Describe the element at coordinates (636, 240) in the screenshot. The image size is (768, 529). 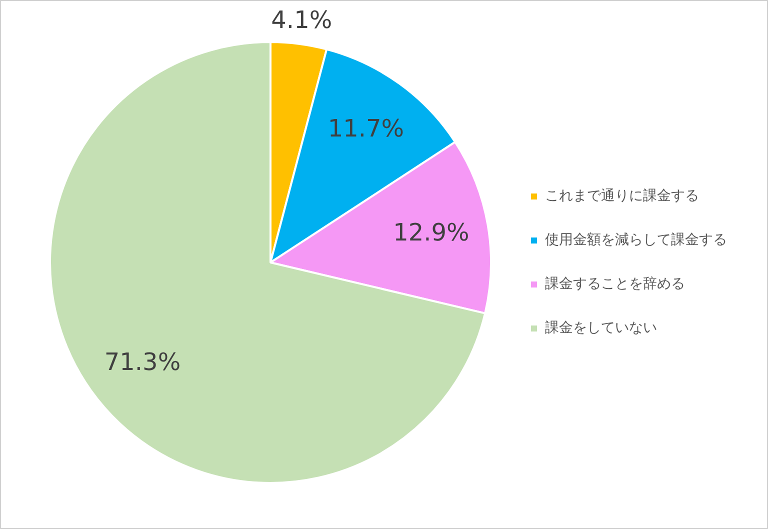
I see `legend-label: 使用金額を減らして課金する` at that location.